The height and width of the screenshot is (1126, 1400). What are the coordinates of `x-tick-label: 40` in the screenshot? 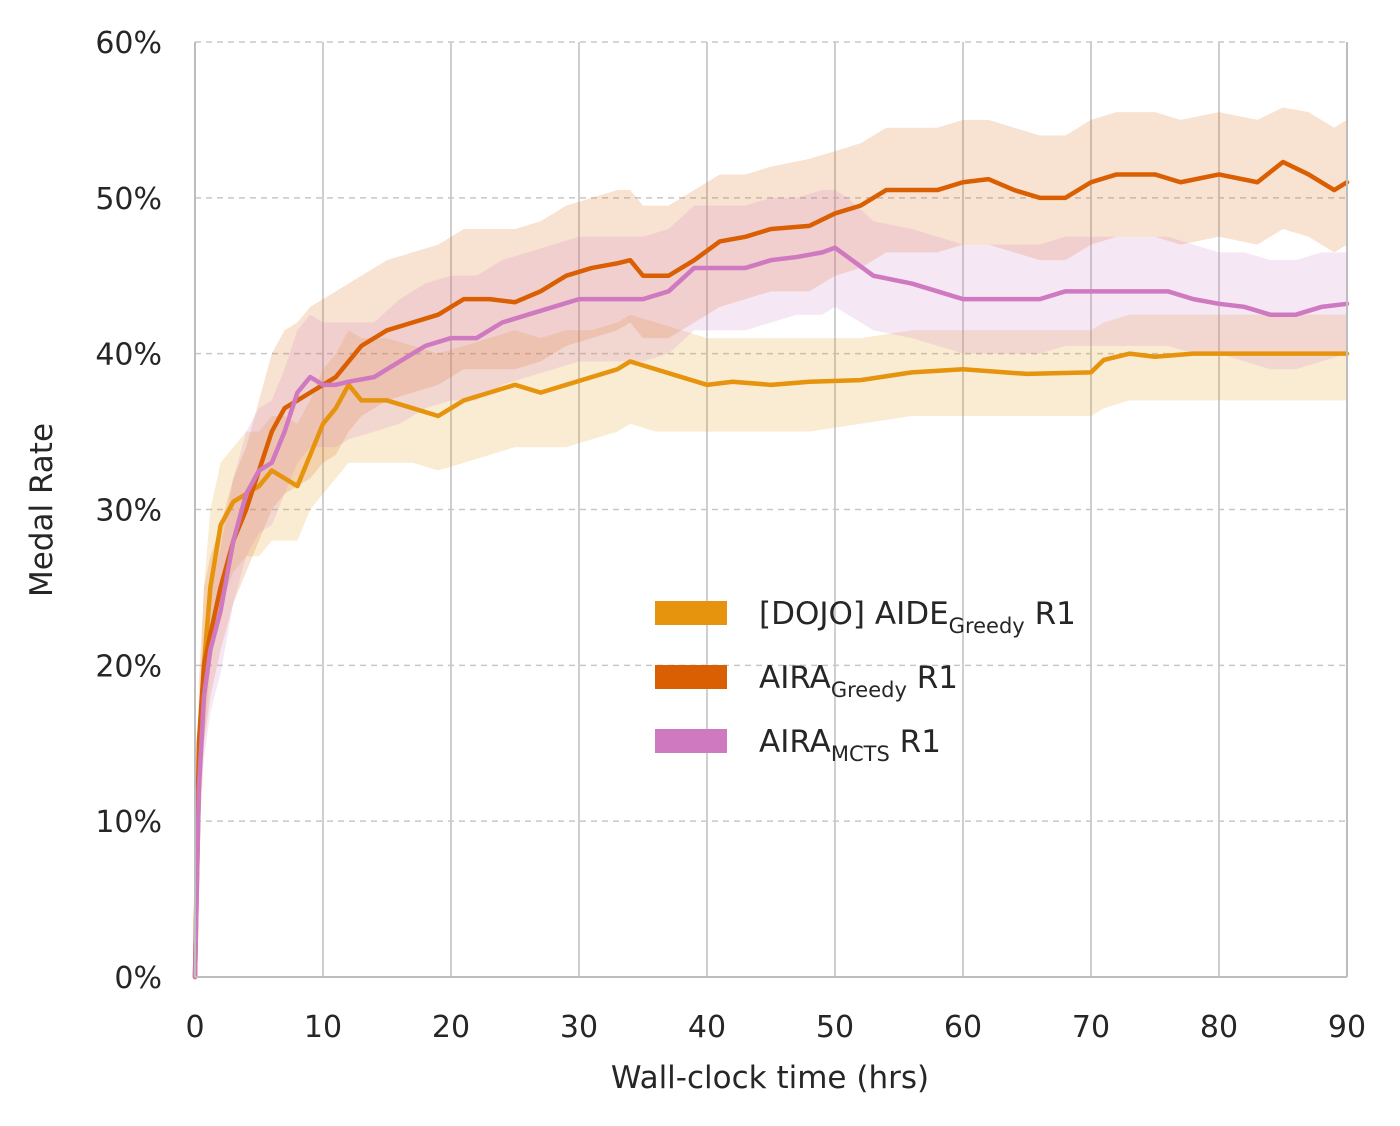 It's located at (707, 1027).